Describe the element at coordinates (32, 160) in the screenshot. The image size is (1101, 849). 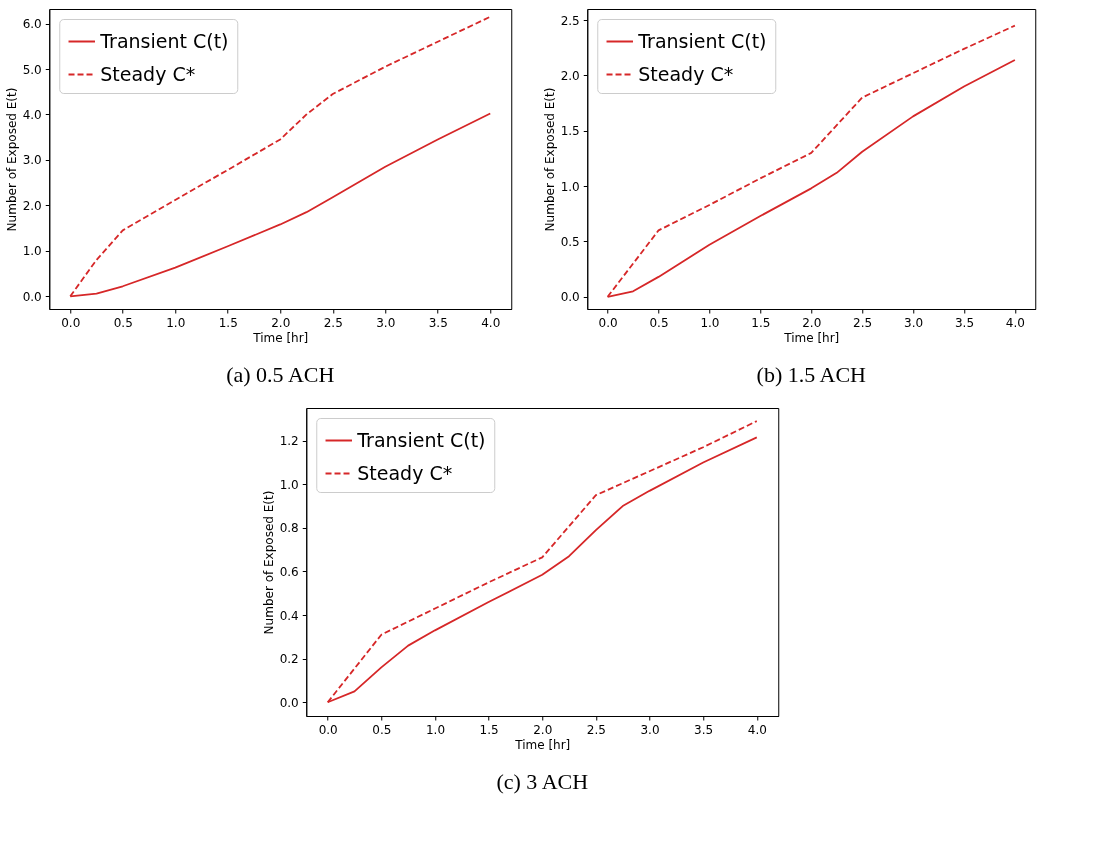
I see `y-tick-label: 3.0` at that location.